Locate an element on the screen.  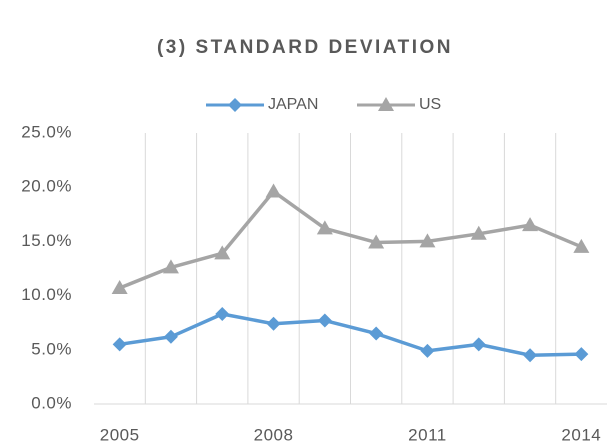
y-tick-label: 15.0% is located at coordinates (46, 240).